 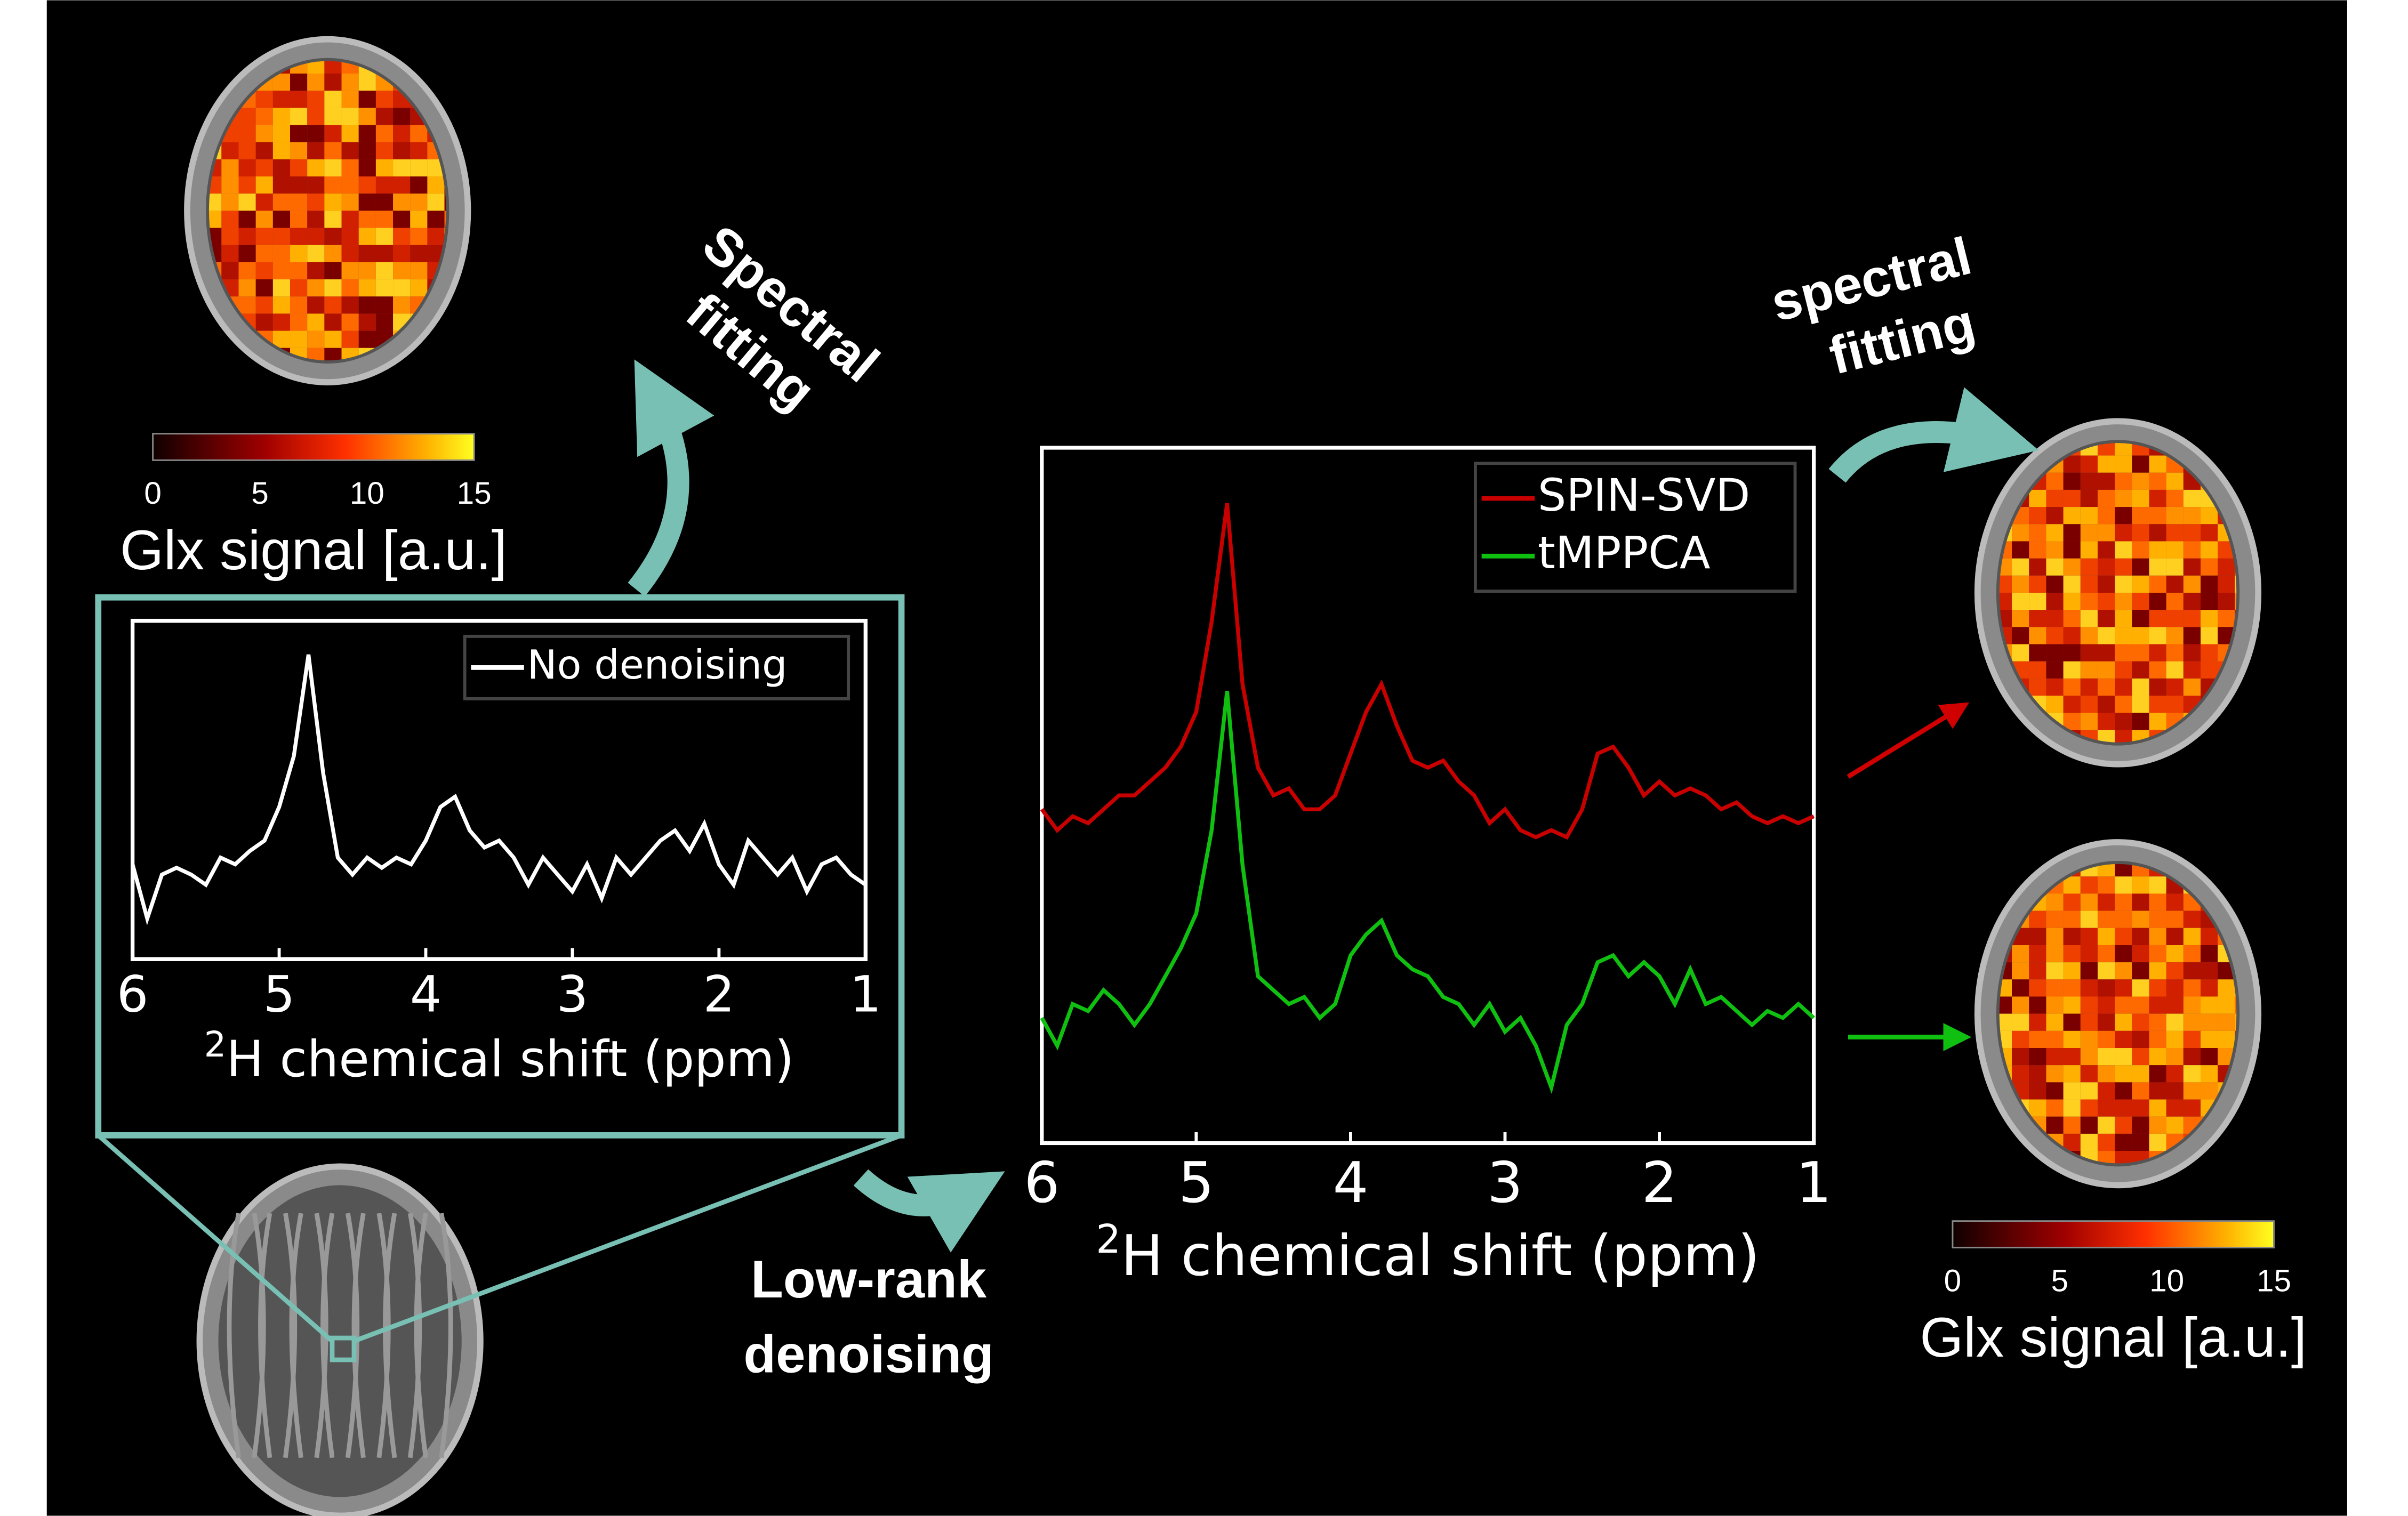 I want to click on x-tick-label: 6, so click(x=1041, y=1182).